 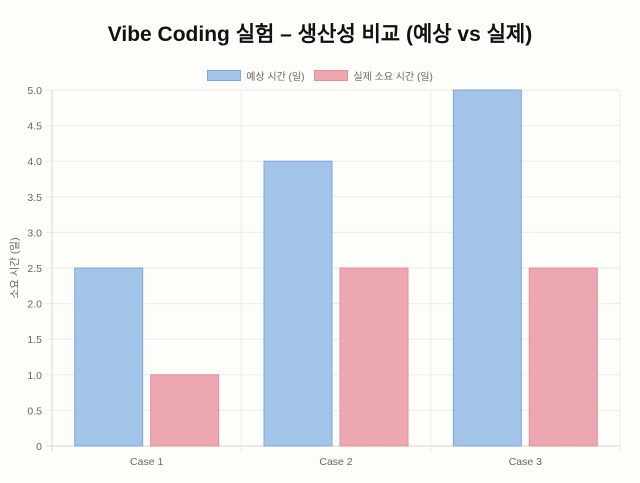 What do you see at coordinates (34, 91) in the screenshot?
I see `y-tick-label: 5.0` at bounding box center [34, 91].